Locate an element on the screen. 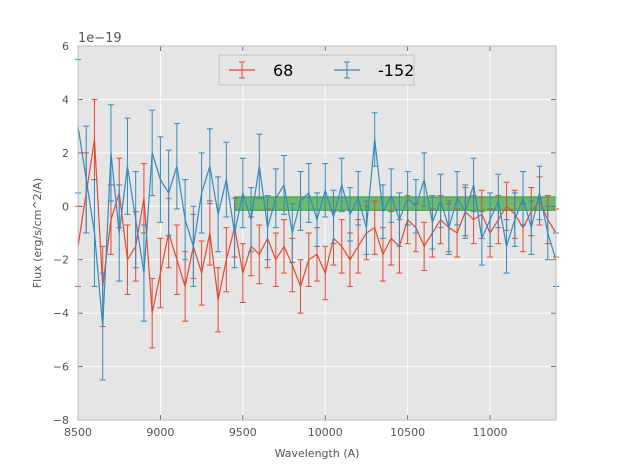 This screenshot has width=617, height=467. x-tick-label: 8500 is located at coordinates (78, 432).